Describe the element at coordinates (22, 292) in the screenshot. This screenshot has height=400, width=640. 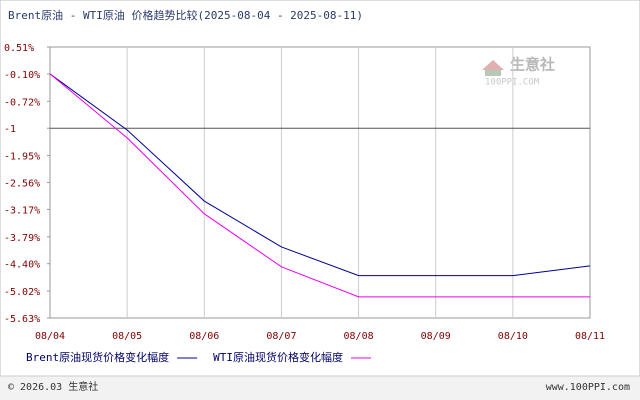
I see `y-tick-label: -5.02%` at that location.